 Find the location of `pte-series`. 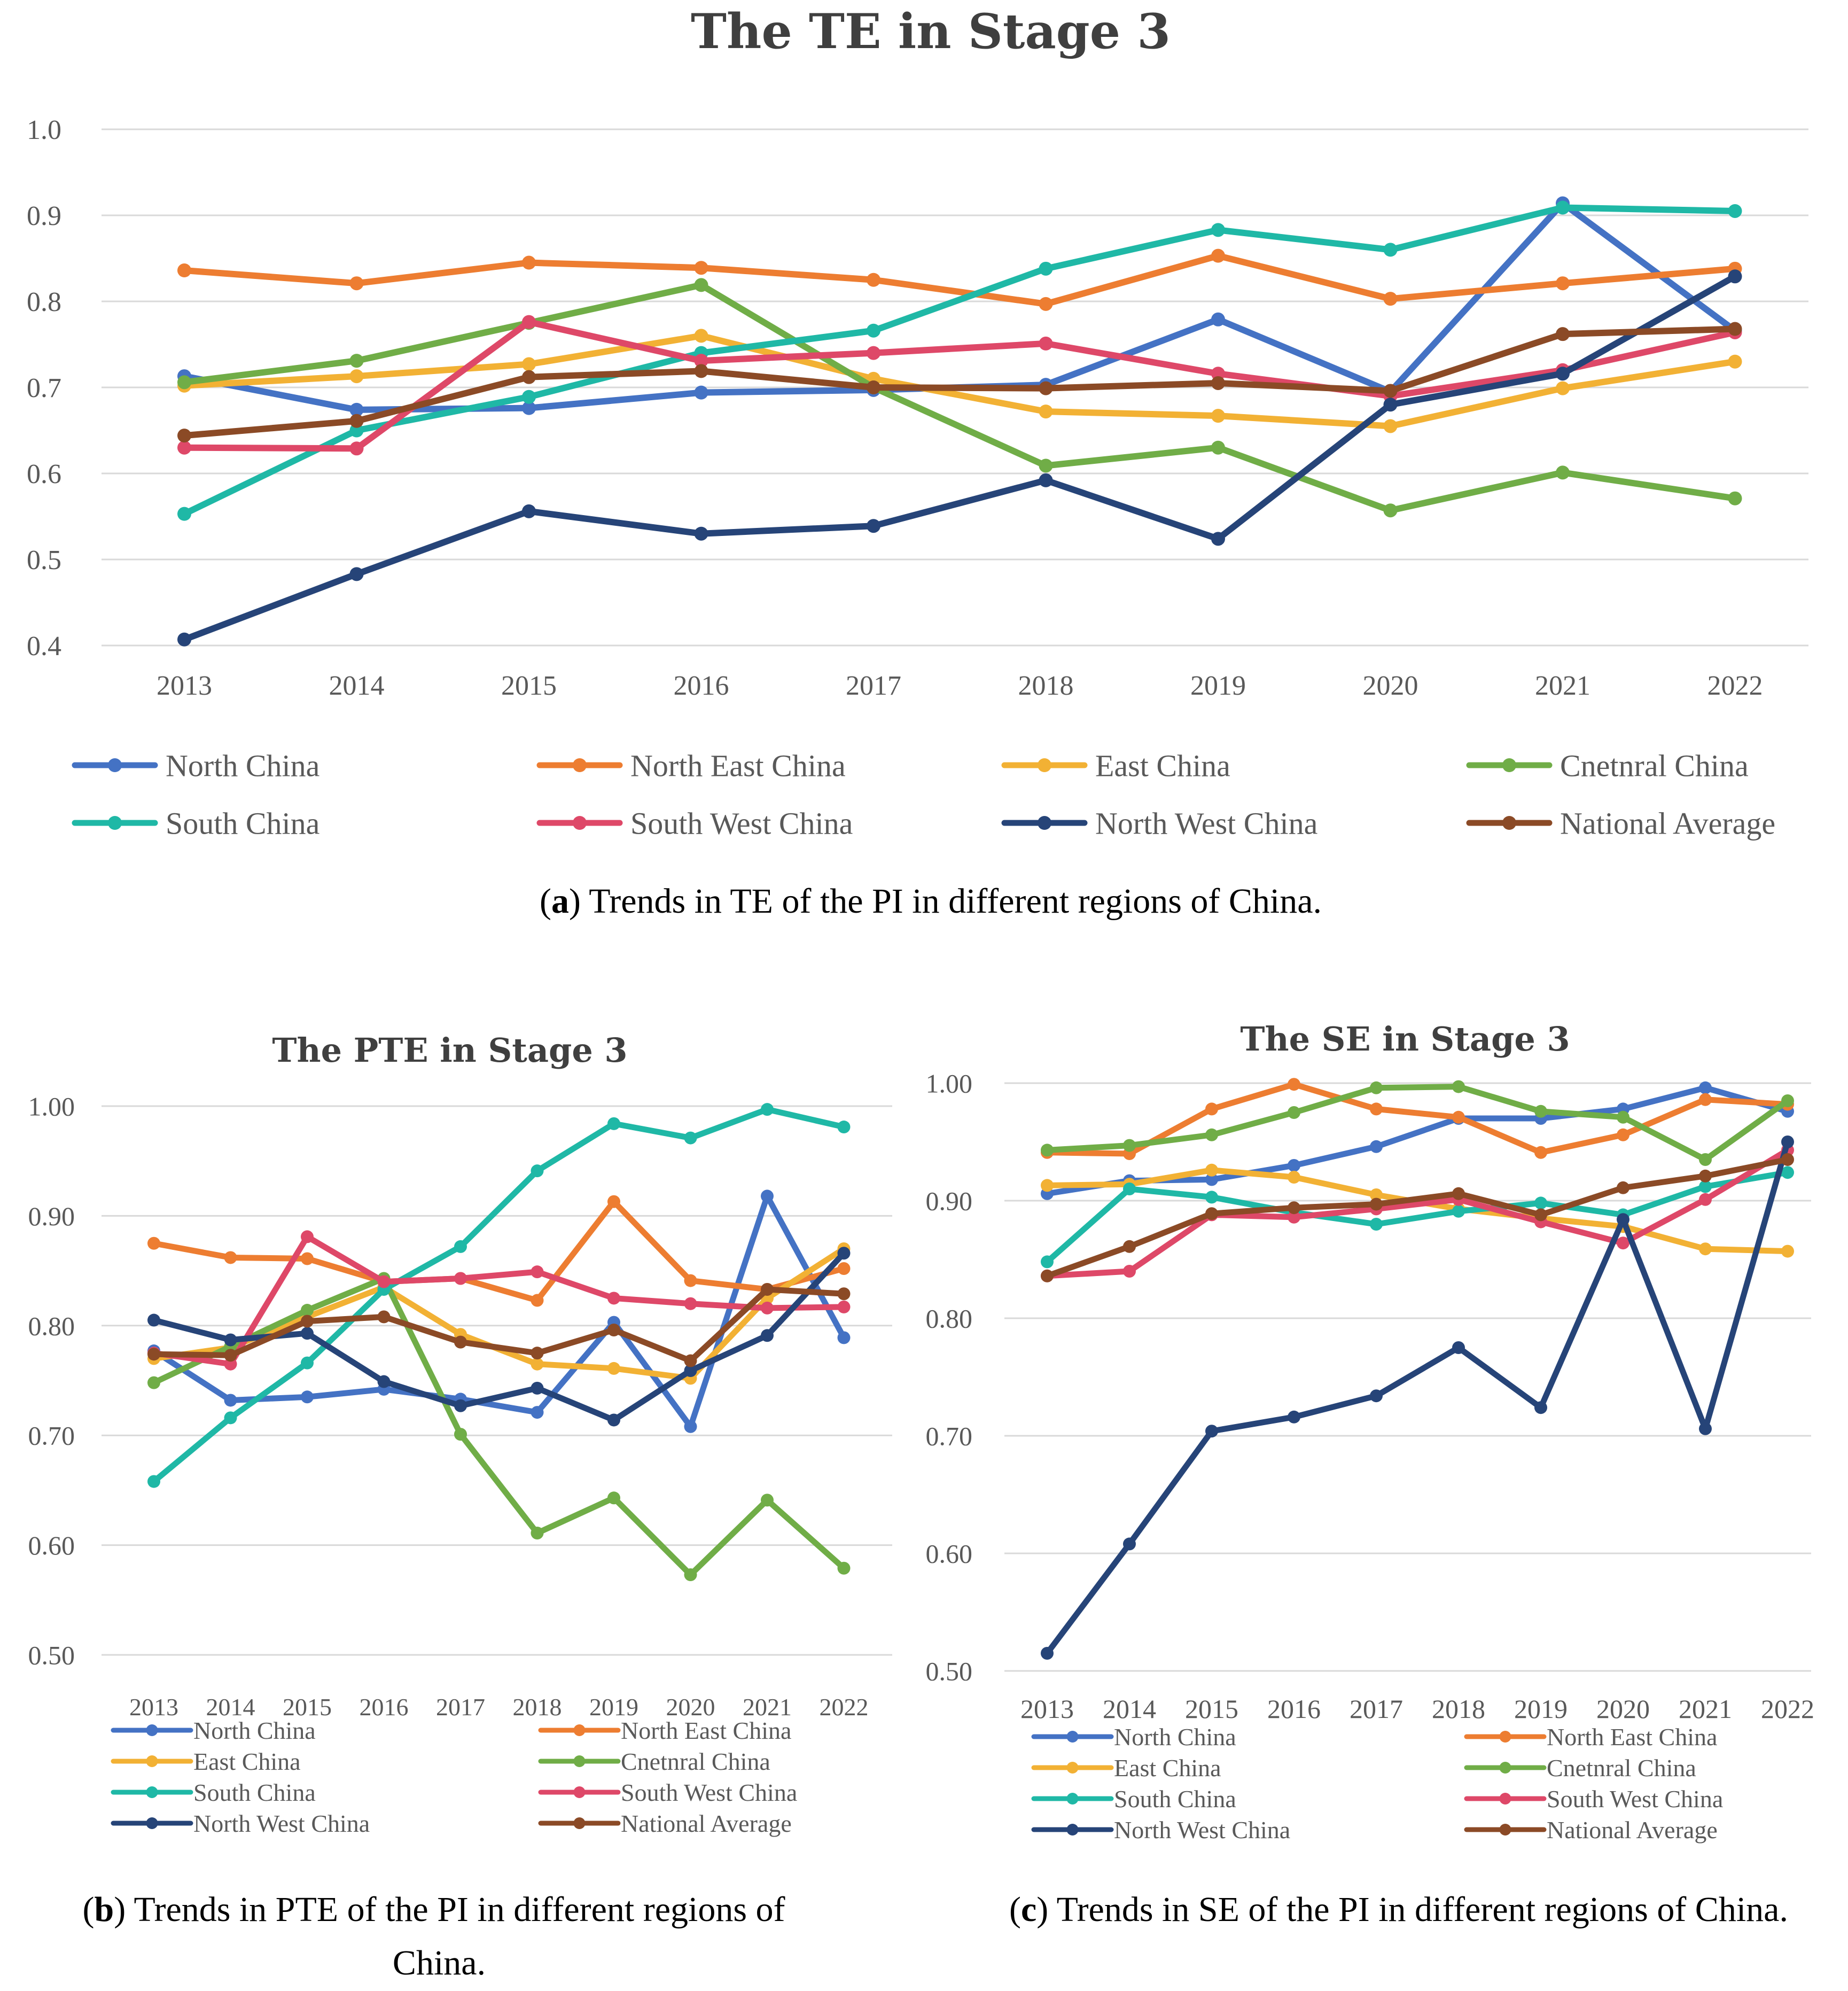

pte-series is located at coordinates (499, 1342).